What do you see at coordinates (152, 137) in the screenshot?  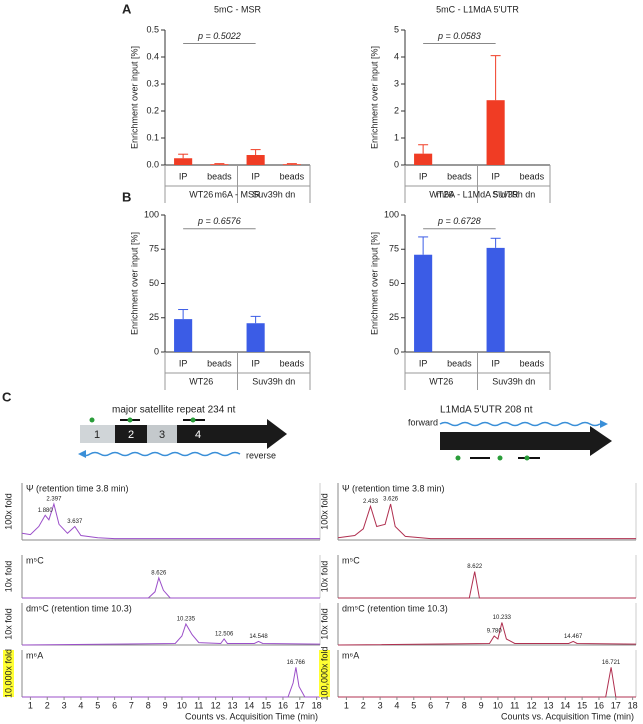 I see `y-tick-label: 0.1` at bounding box center [152, 137].